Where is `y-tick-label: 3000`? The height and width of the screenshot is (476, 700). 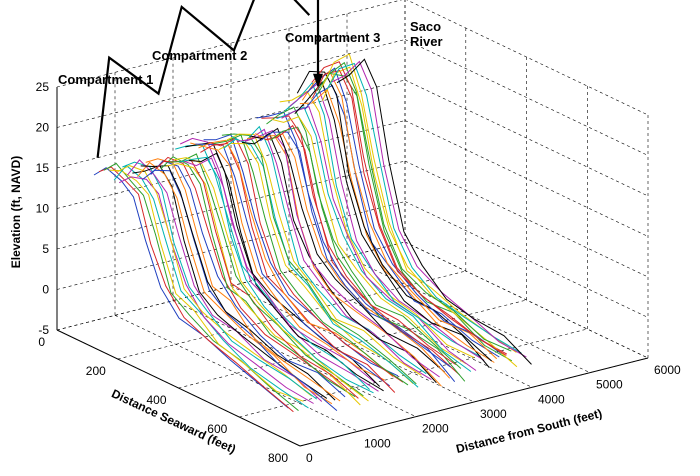 y-tick-label: 3000 is located at coordinates (493, 414).